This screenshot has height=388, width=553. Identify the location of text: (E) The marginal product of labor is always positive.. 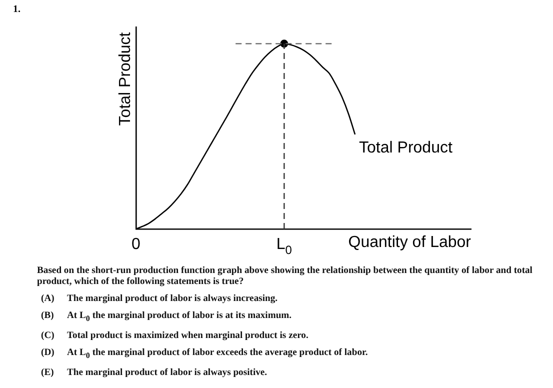
(154, 372).